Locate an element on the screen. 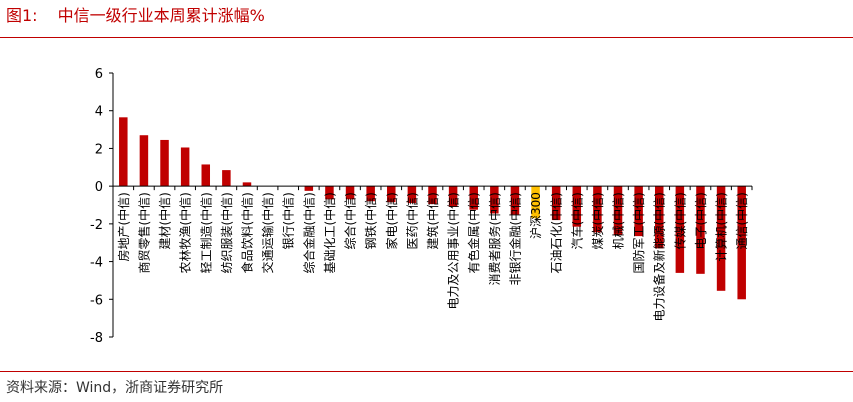 Image resolution: width=853 pixels, height=402 pixels. source-divider is located at coordinates (426, 371).